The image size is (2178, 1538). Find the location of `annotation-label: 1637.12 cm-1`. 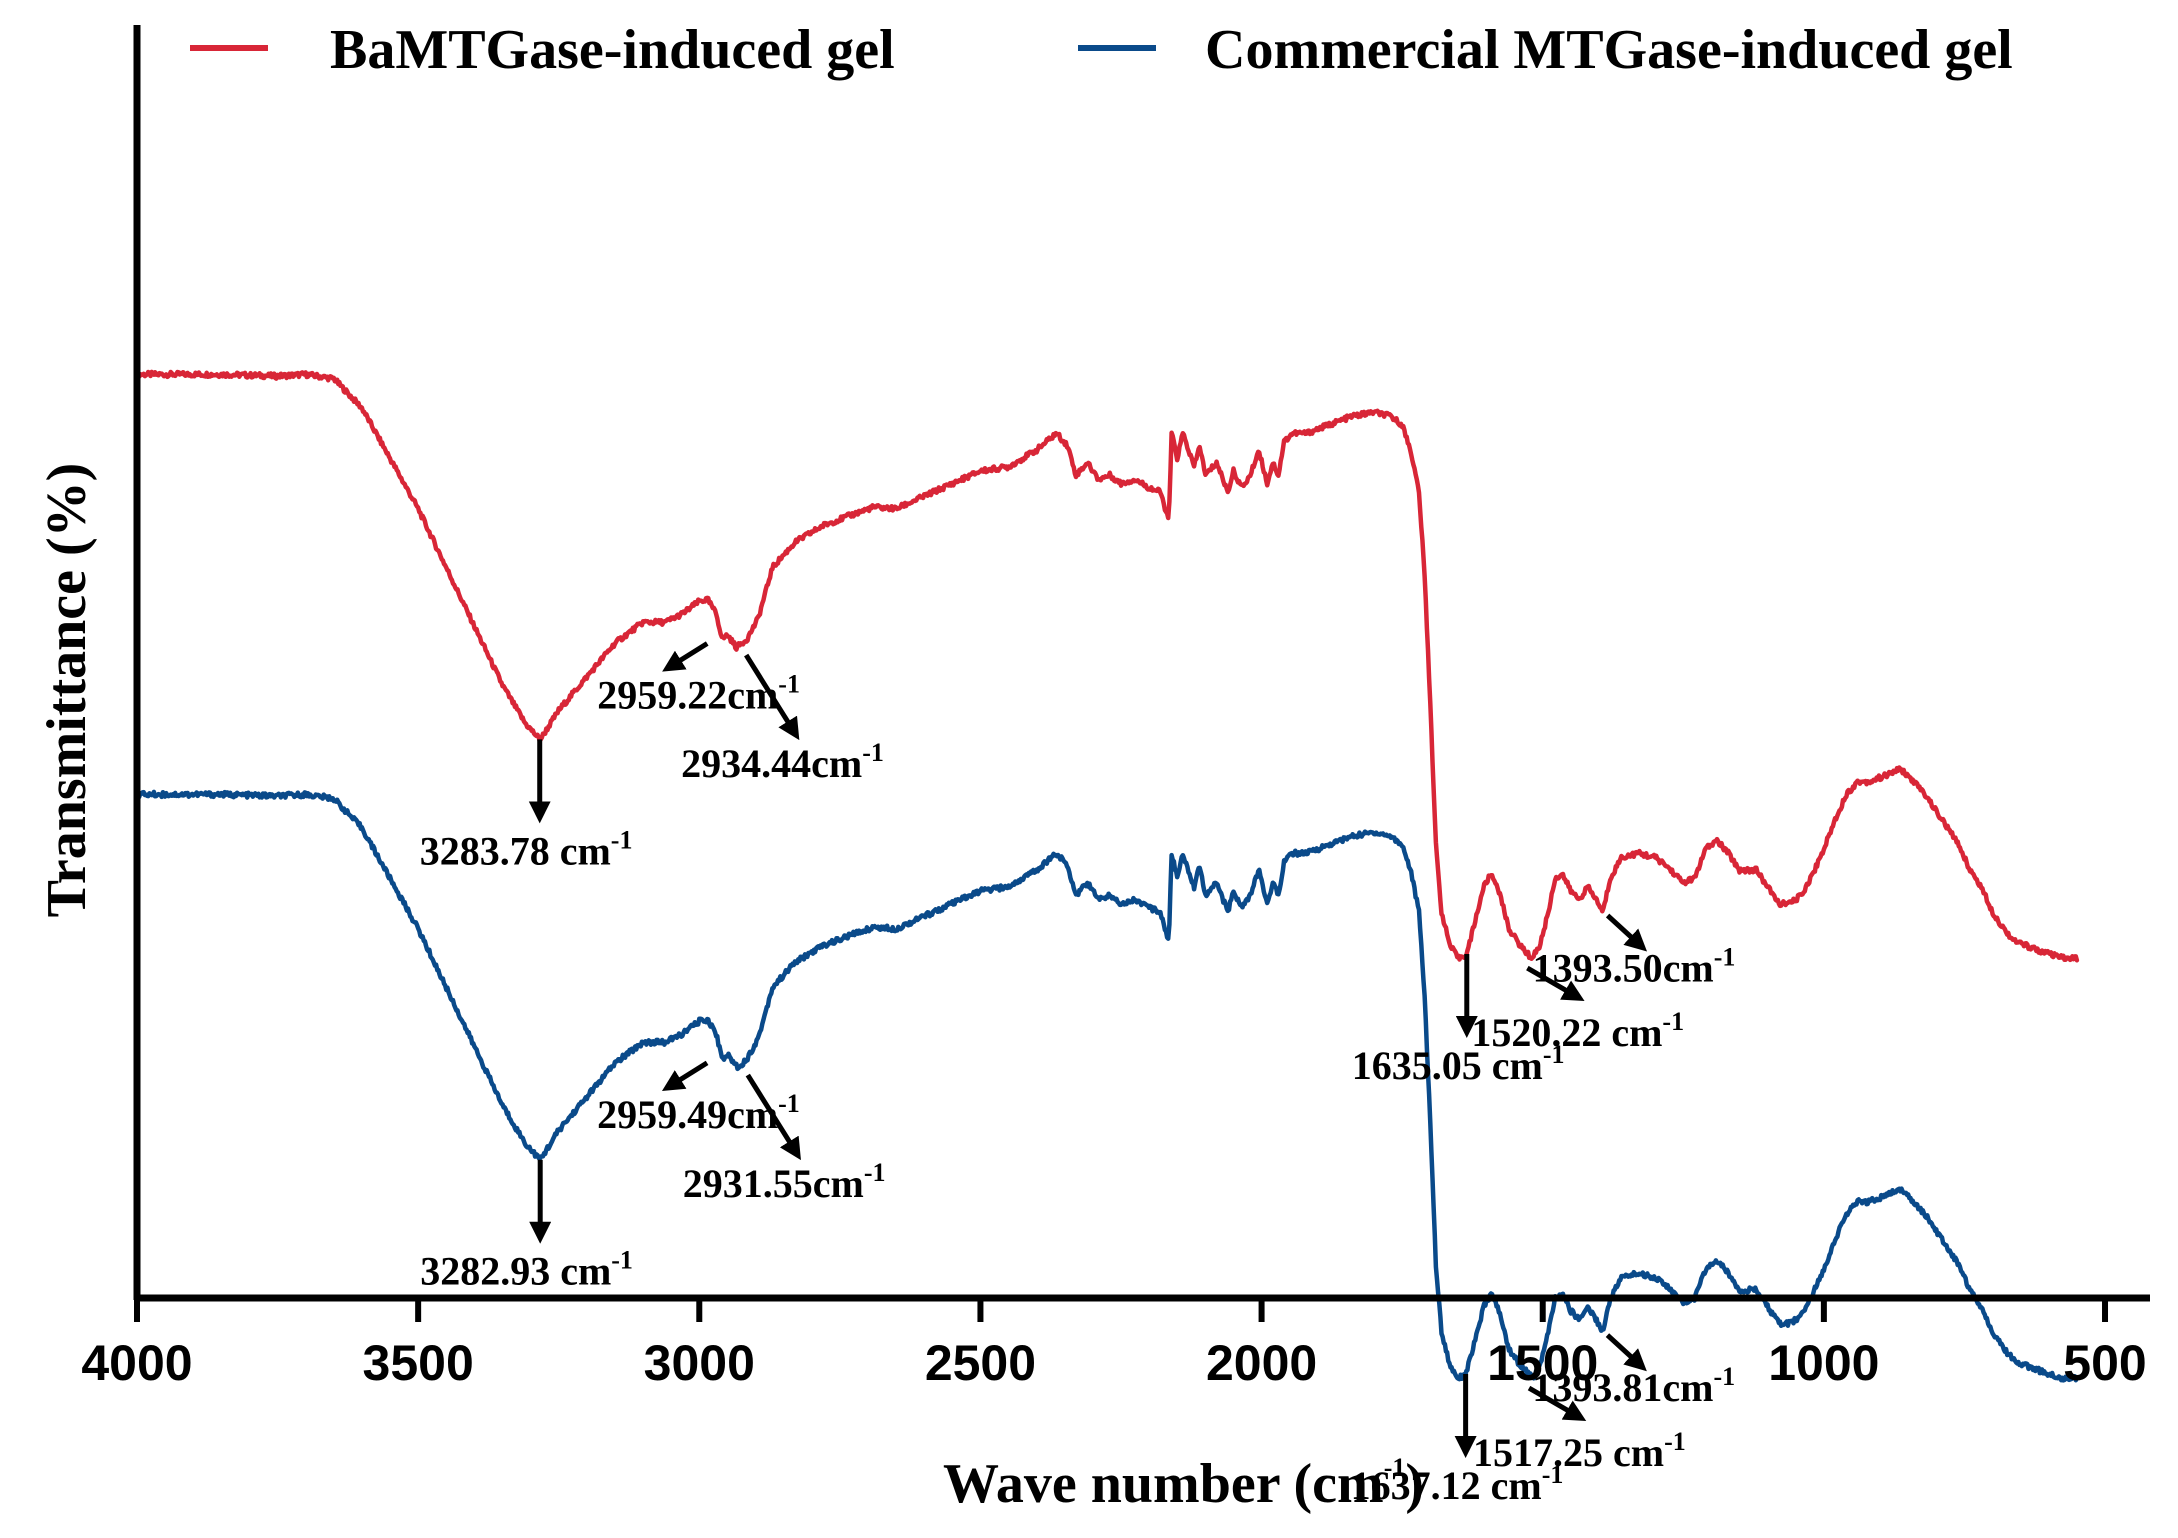

annotation-label: 1637.12 cm-1 is located at coordinates (1457, 1484).